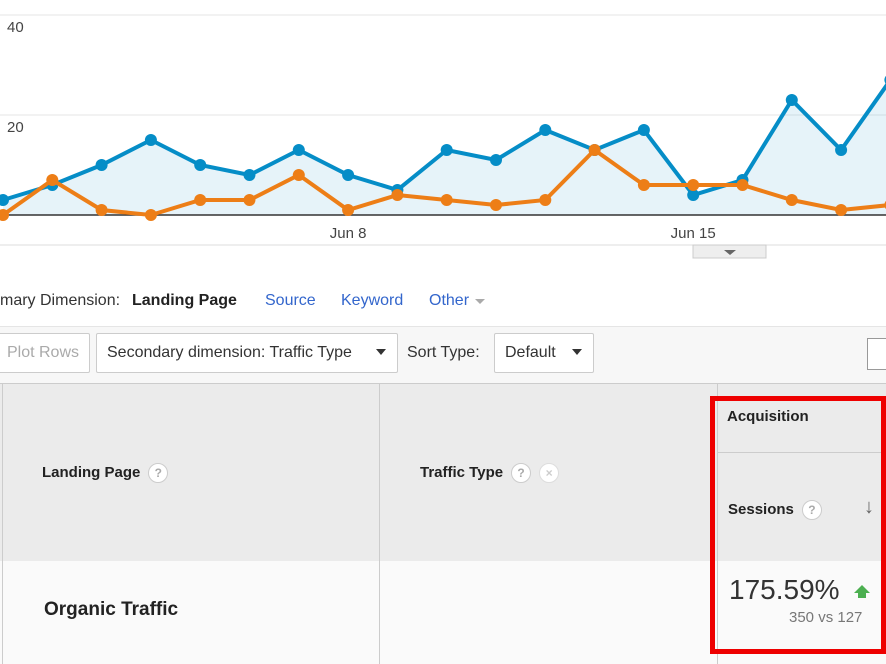  I want to click on column-header: Traffic Type? ×, so click(490, 473).